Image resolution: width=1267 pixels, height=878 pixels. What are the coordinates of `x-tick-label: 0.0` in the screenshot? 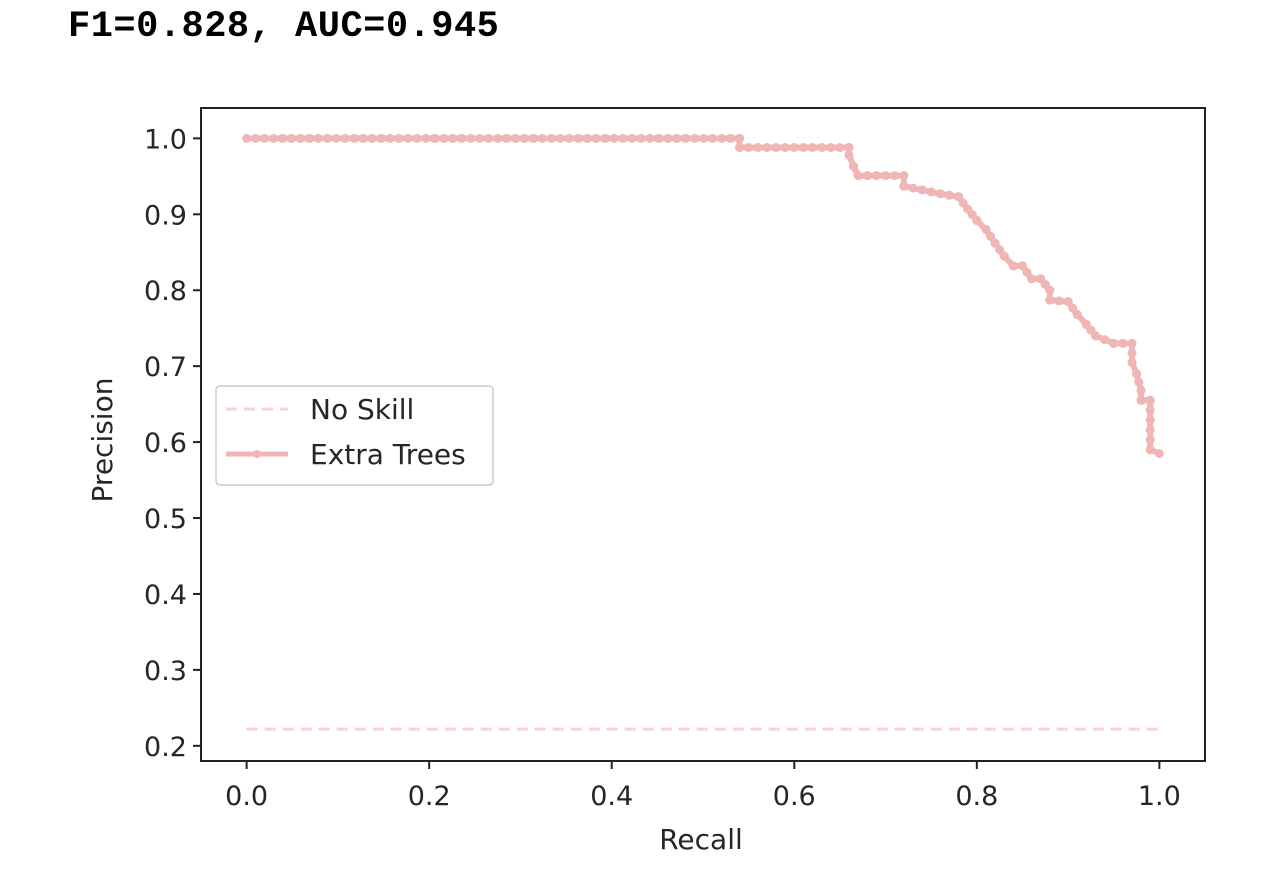 It's located at (246, 796).